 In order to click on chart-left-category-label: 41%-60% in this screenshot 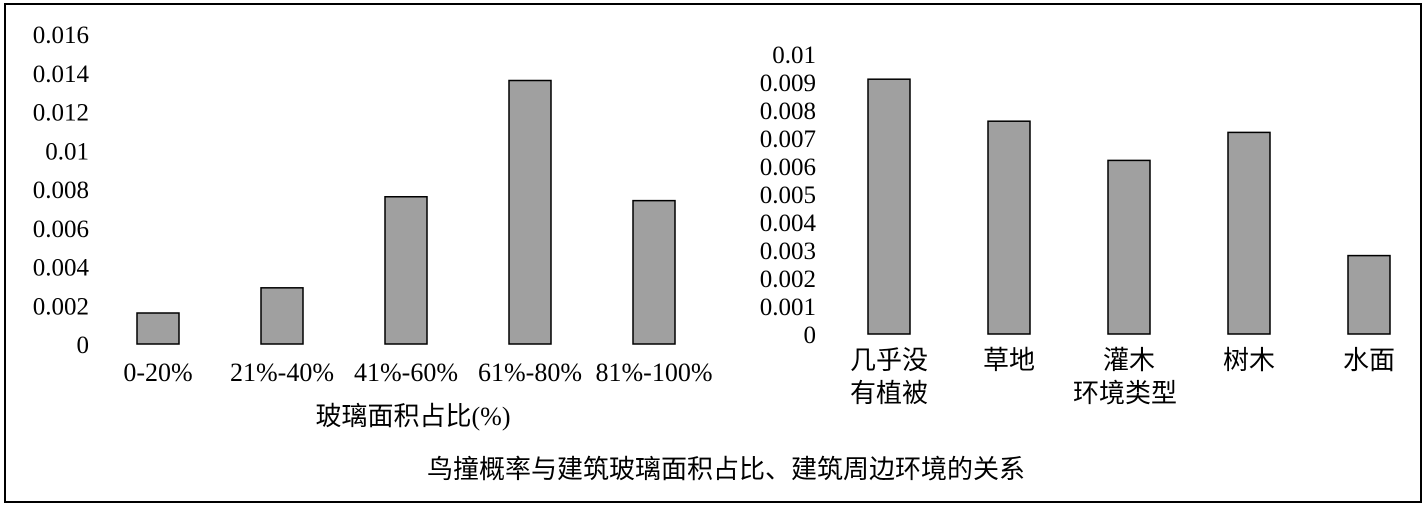, I will do `click(406, 372)`.